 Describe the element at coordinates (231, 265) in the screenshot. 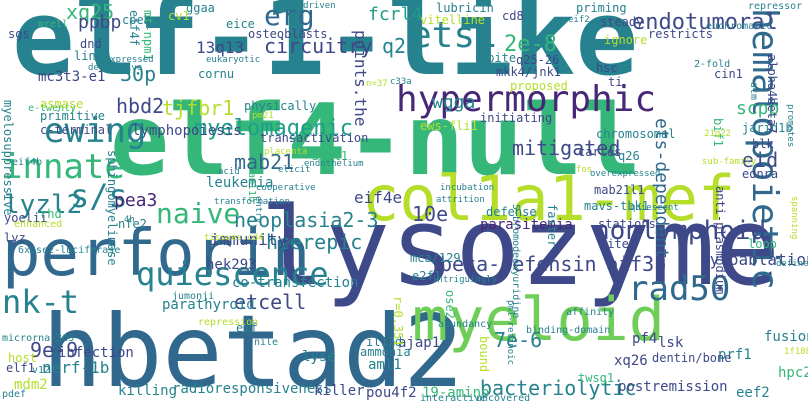

I see `word-hek293: hek293` at that location.